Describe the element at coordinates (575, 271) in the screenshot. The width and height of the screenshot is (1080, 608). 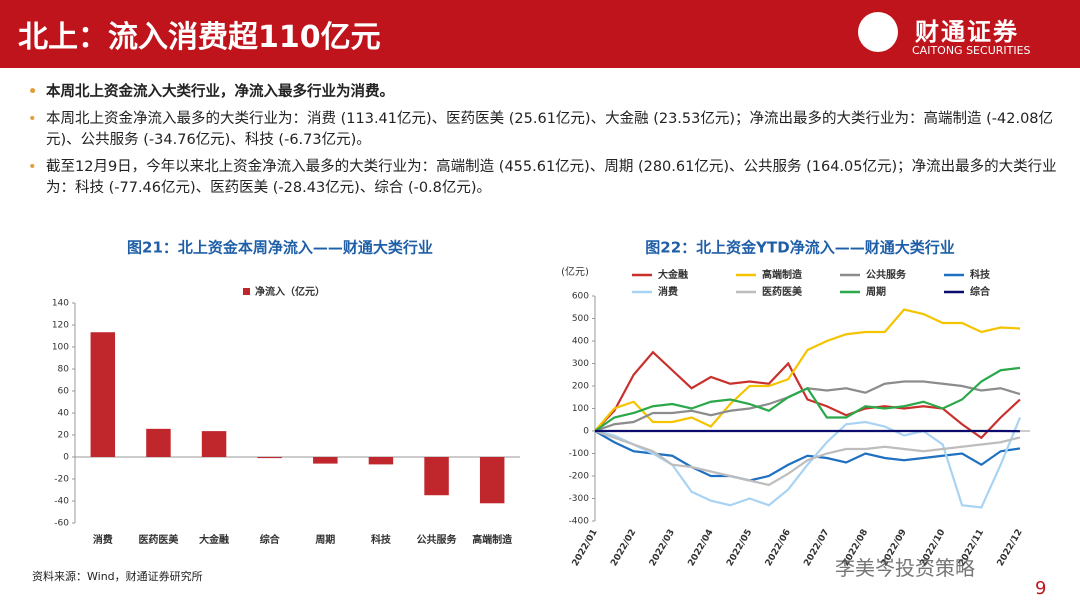
I see `y-axis-label: (亿元)` at that location.